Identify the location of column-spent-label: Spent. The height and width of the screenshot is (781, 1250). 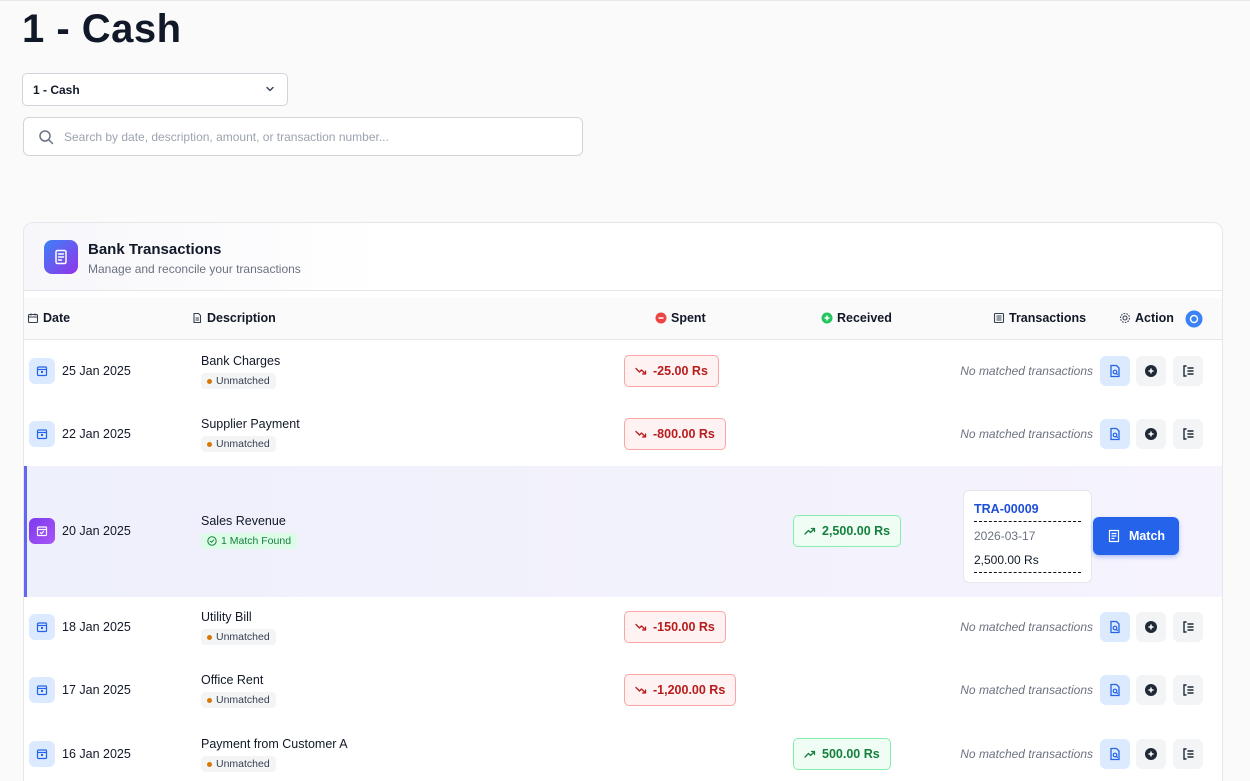
(688, 318).